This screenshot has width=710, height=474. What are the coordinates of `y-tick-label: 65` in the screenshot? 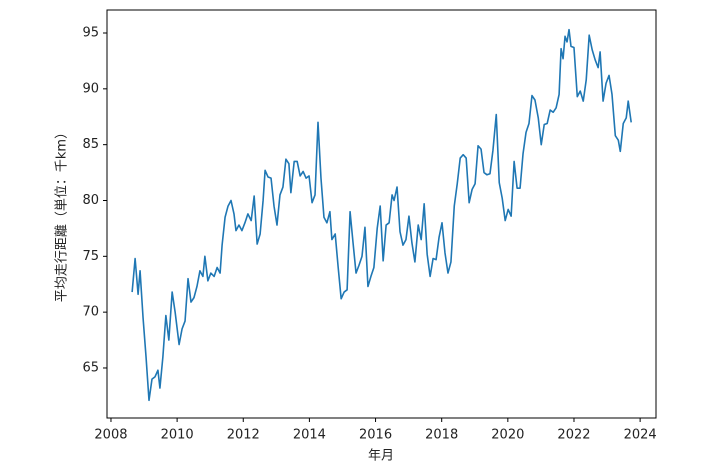 It's located at (90, 367).